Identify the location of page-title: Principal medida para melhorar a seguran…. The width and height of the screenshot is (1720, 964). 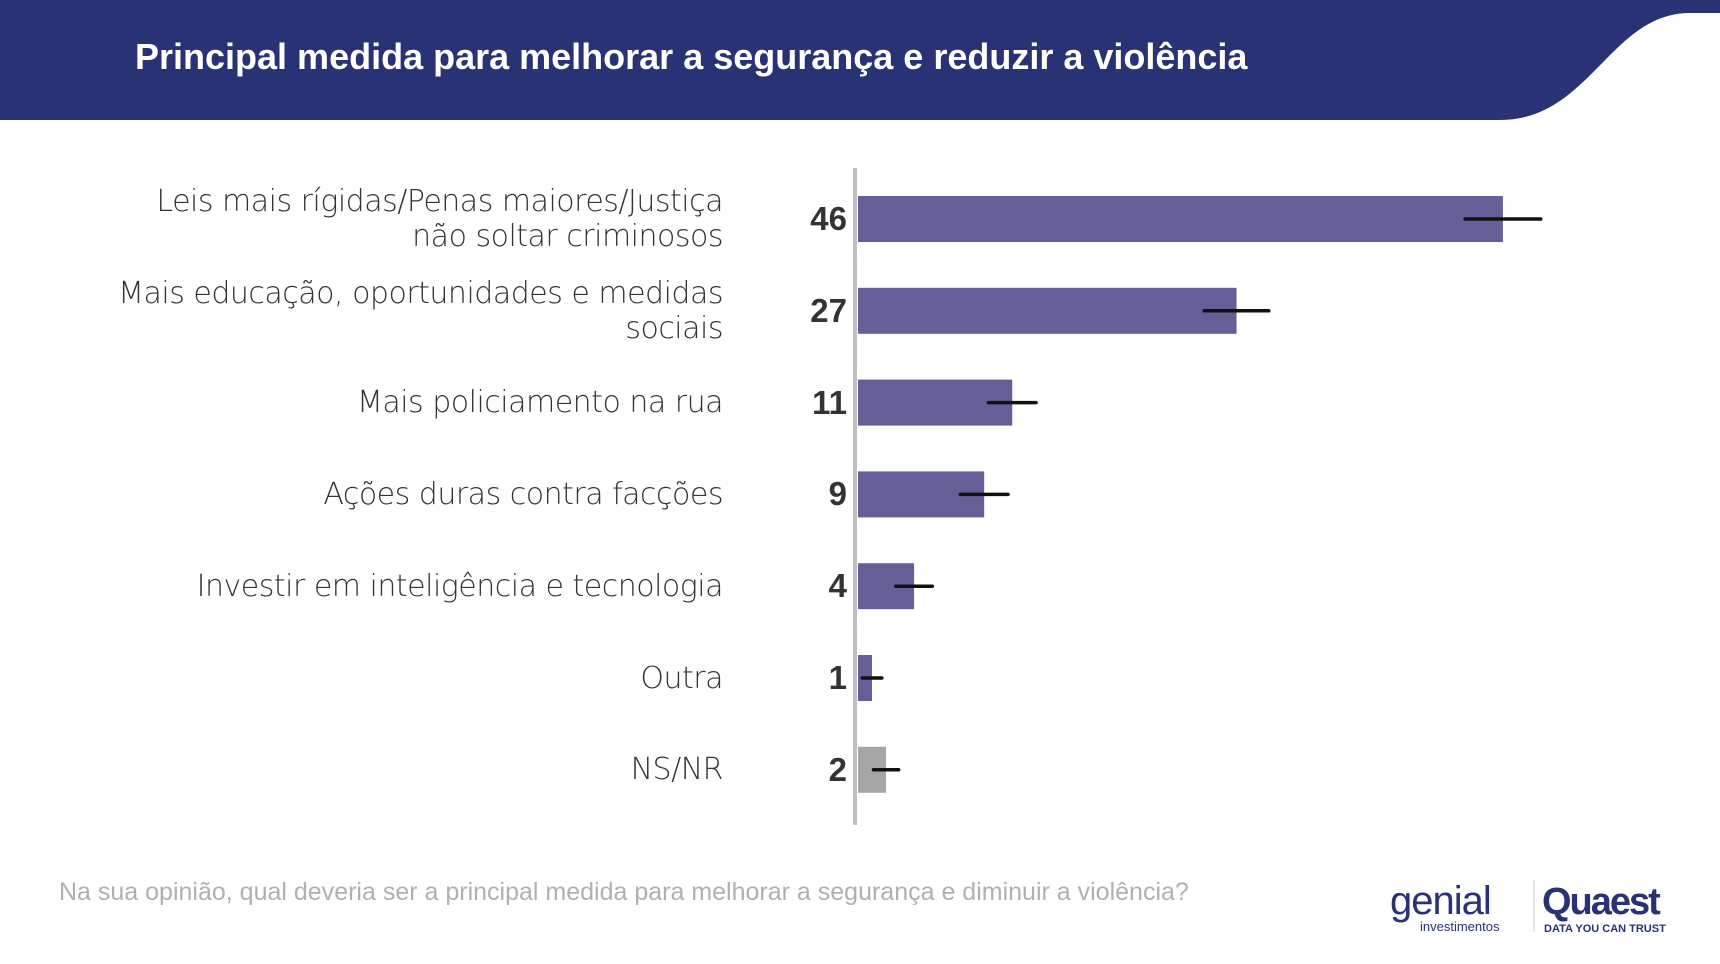
(691, 56).